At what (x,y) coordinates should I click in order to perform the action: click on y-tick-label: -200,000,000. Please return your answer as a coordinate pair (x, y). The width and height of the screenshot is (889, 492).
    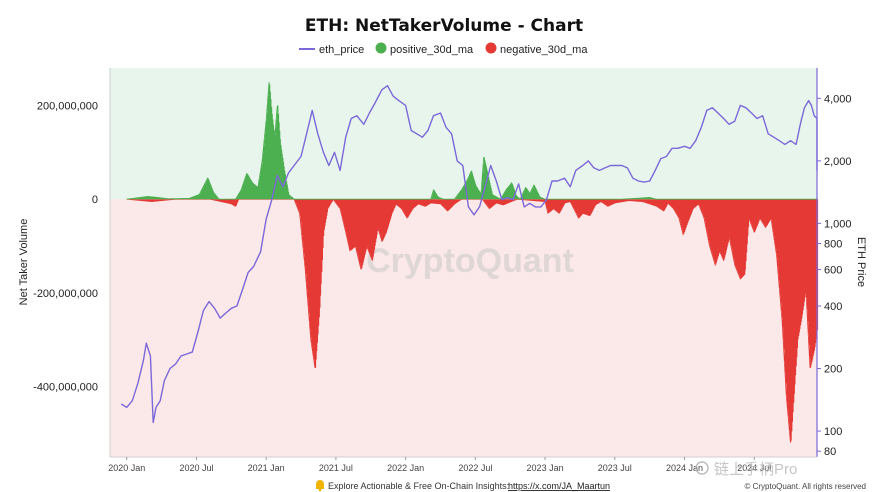
    Looking at the image, I should click on (65, 294).